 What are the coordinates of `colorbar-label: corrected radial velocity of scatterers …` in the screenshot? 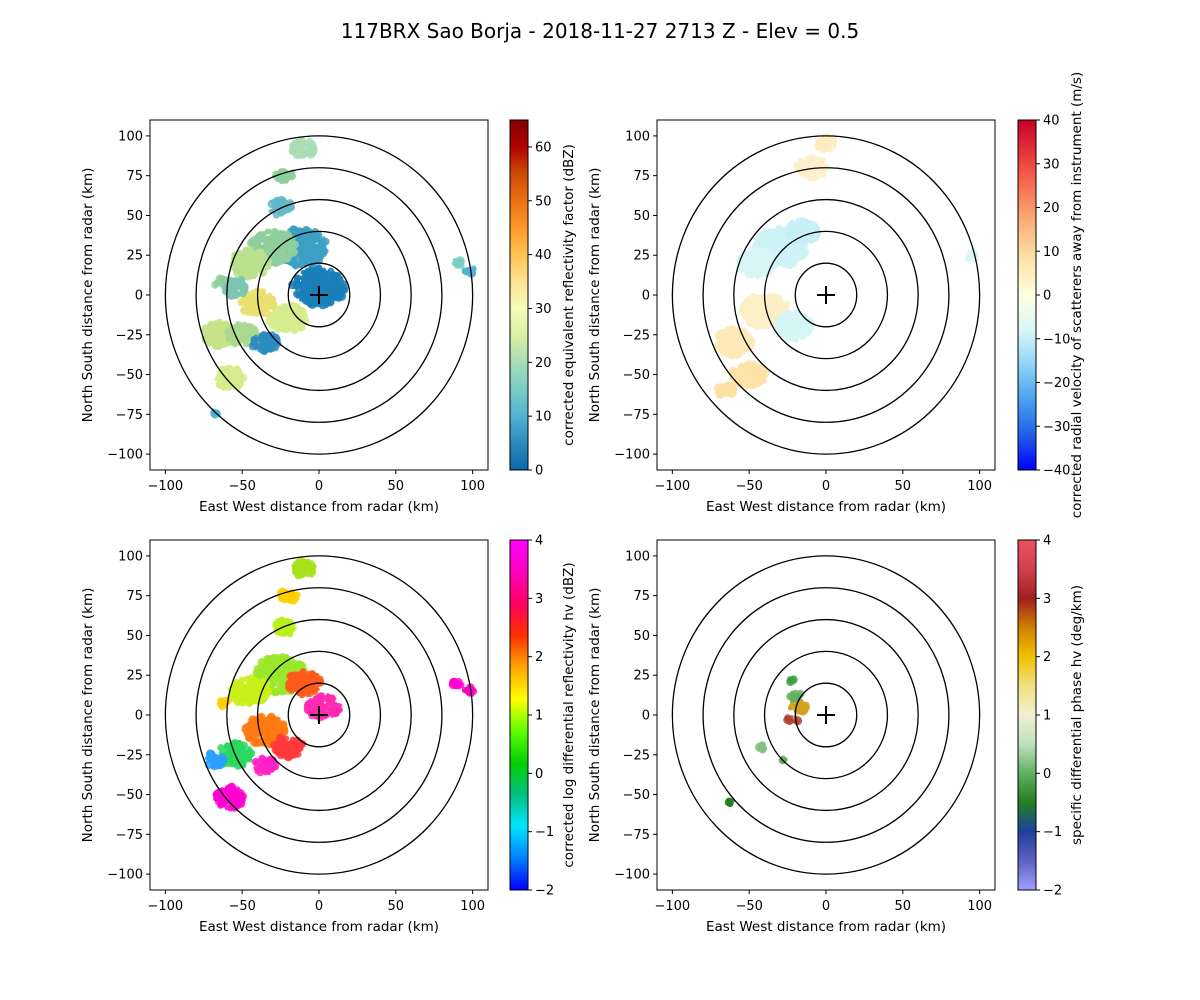 It's located at (1077, 295).